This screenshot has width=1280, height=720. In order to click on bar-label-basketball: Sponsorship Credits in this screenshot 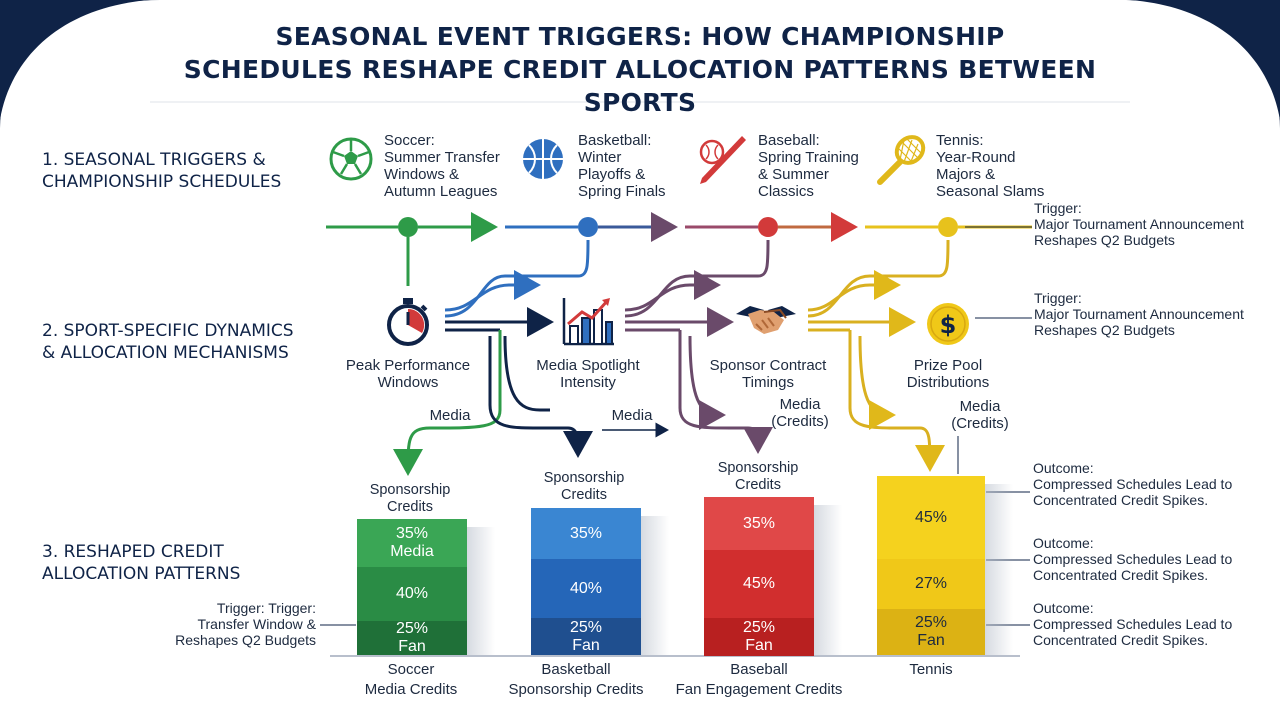, I will do `click(584, 487)`.